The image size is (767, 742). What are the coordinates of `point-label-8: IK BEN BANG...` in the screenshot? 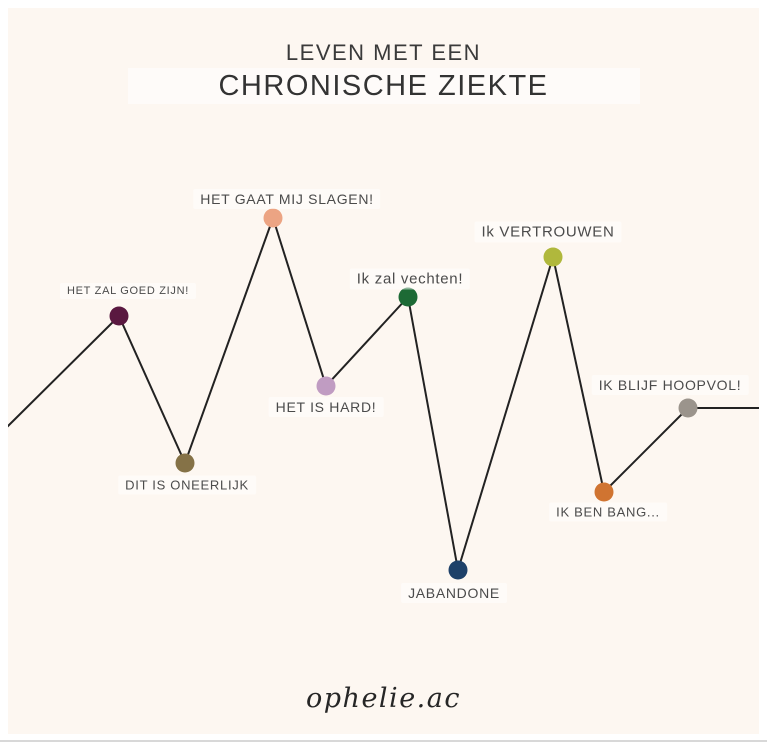 It's located at (608, 512).